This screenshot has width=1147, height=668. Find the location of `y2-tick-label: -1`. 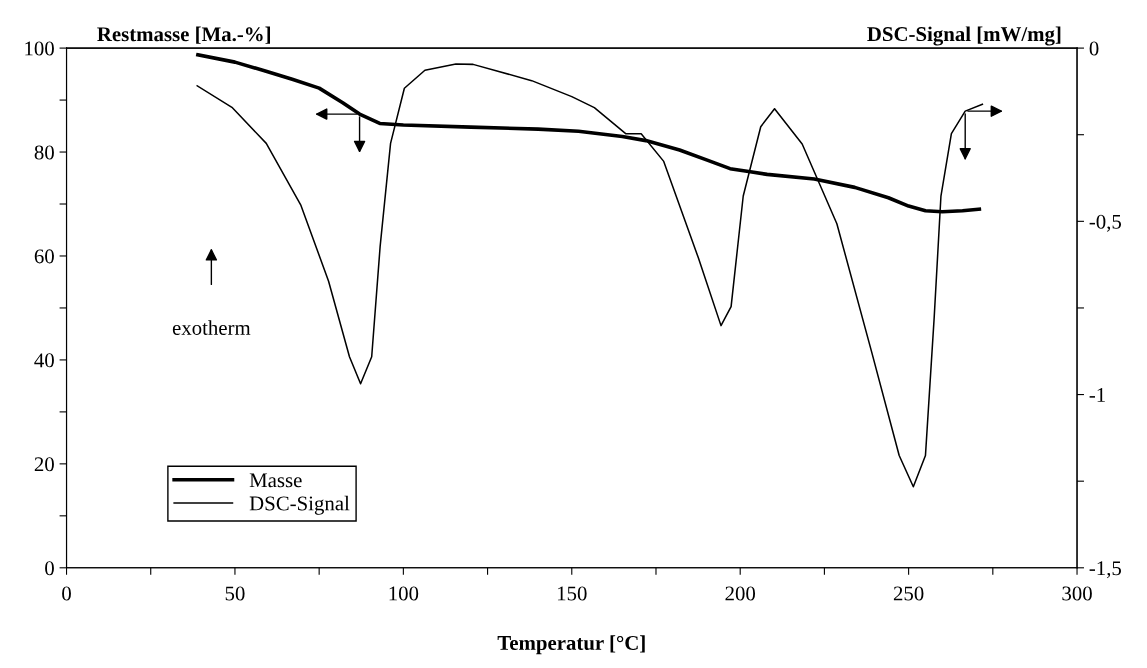

y2-tick-label: -1 is located at coordinates (1097, 395).